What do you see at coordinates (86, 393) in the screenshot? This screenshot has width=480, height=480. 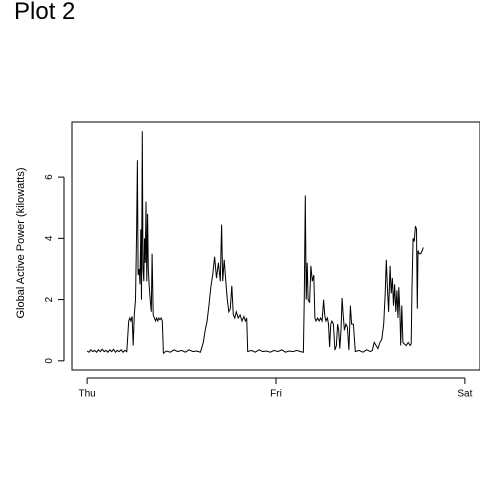 I see `x-tick-label: Thu` at bounding box center [86, 393].